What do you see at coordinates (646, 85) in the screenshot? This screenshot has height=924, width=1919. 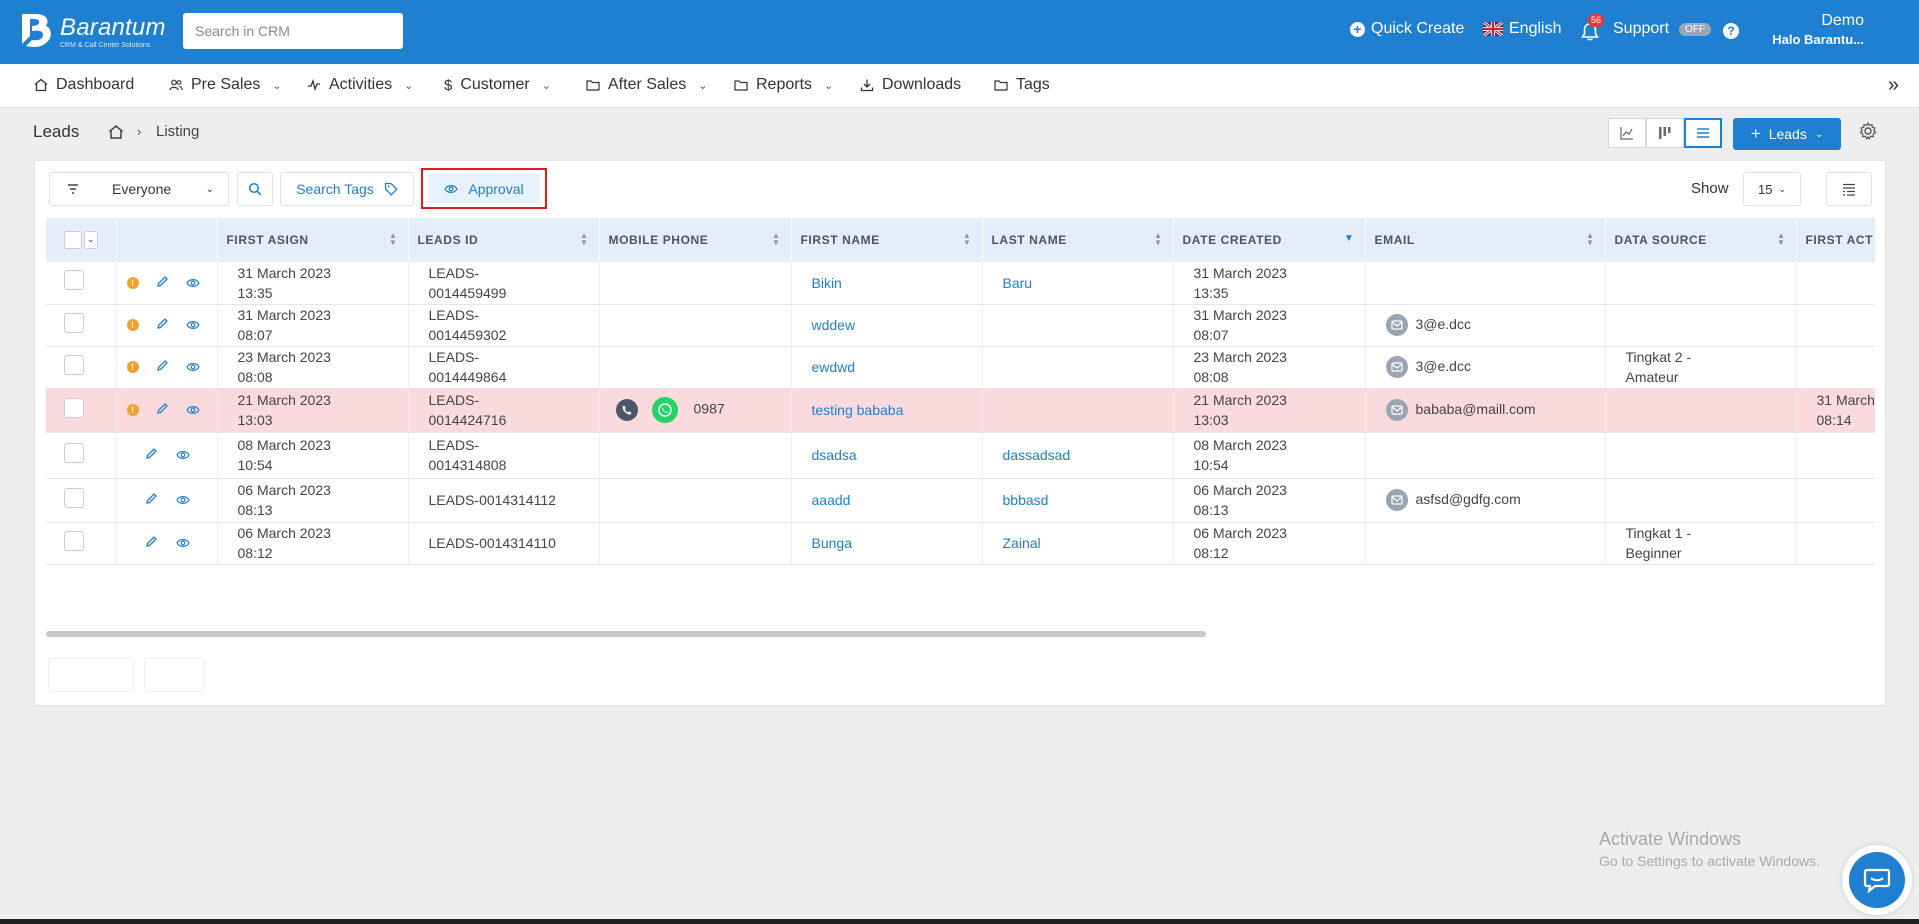 I see `nav-after-sales: After Sales ⌄` at bounding box center [646, 85].